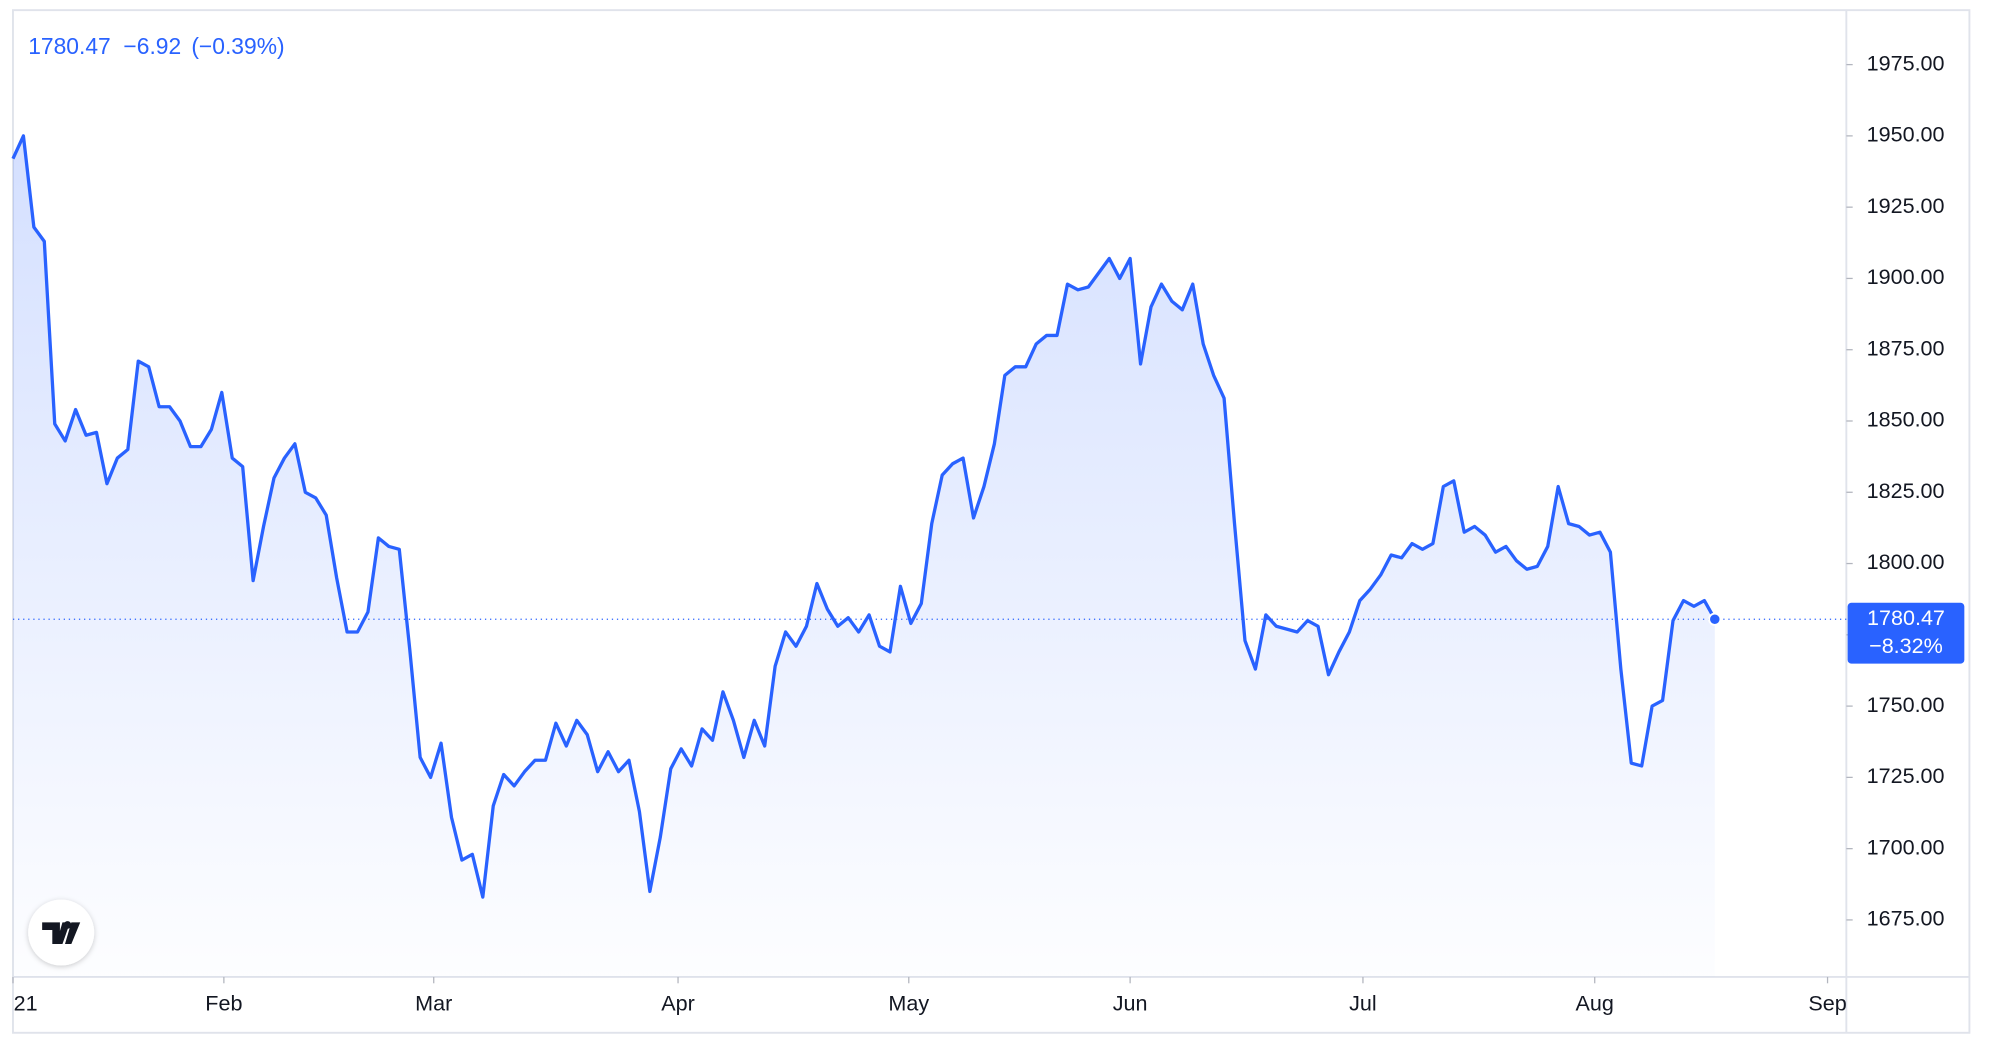  Describe the element at coordinates (678, 1003) in the screenshot. I see `x-tick-label: Apr` at that location.